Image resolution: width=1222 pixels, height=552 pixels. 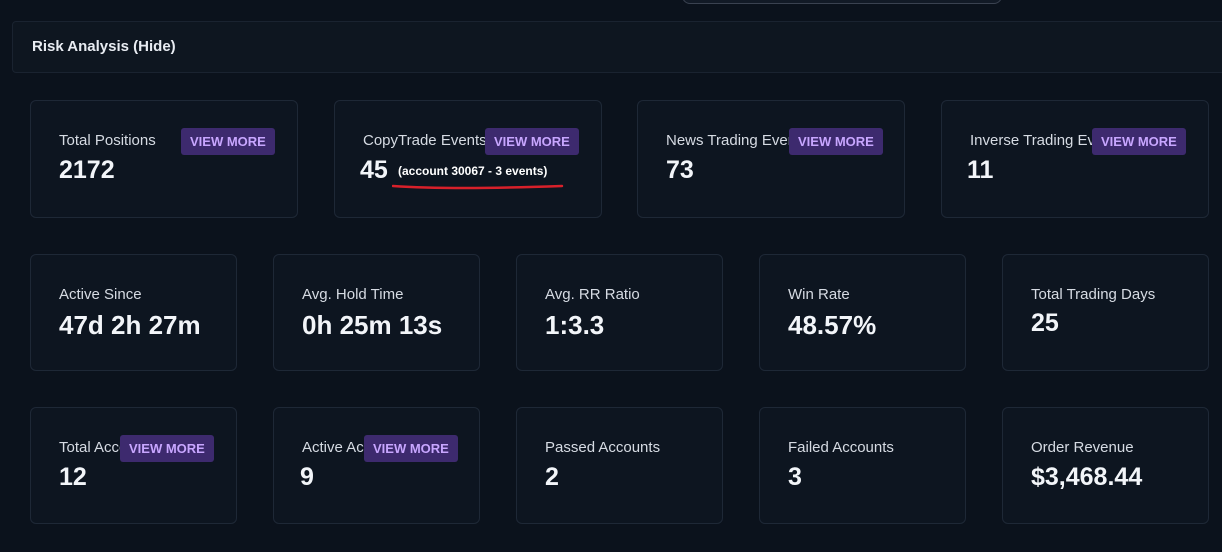 What do you see at coordinates (1082, 447) in the screenshot?
I see `stat-label: Order Revenue` at bounding box center [1082, 447].